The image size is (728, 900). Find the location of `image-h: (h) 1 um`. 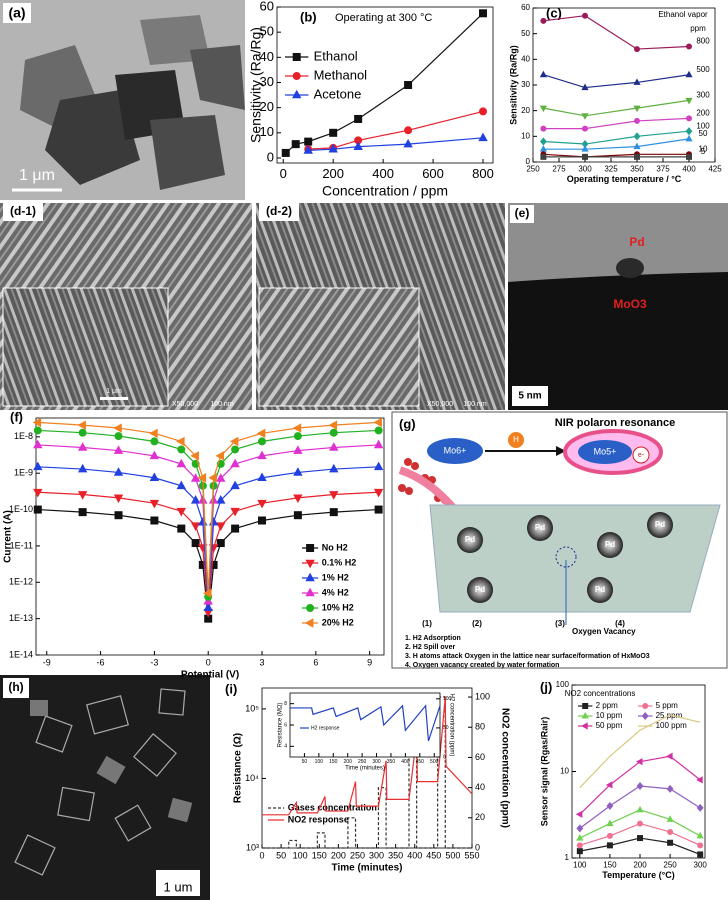

image-h: (h) 1 um is located at coordinates (105, 787).